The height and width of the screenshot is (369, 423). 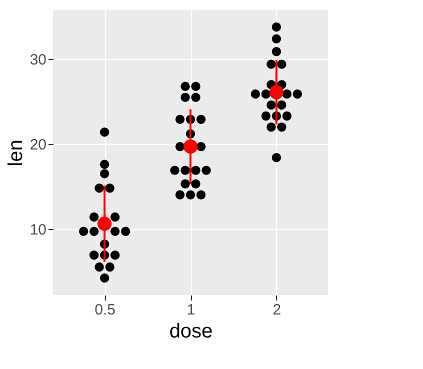 I want to click on y-axis-title: len, so click(x=15, y=153).